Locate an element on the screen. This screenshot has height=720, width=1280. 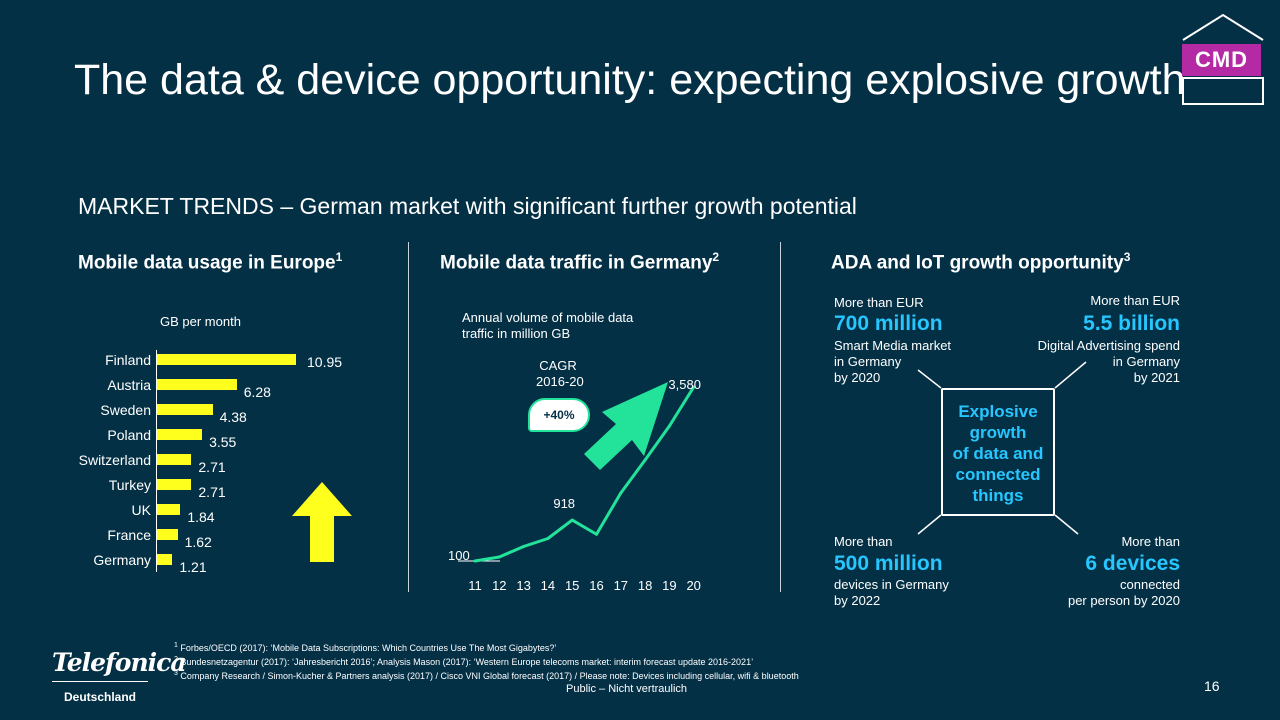
bar-category-label: Switzerland is located at coordinates (114, 460).